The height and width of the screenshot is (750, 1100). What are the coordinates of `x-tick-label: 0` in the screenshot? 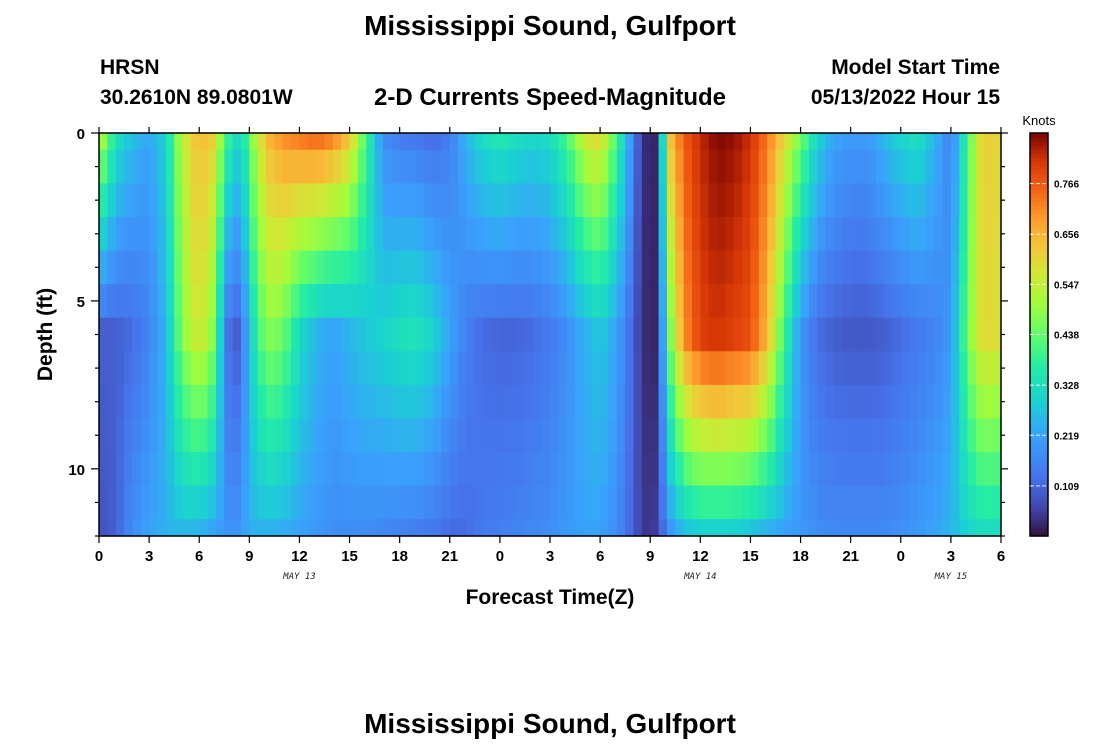 It's located at (99, 556).